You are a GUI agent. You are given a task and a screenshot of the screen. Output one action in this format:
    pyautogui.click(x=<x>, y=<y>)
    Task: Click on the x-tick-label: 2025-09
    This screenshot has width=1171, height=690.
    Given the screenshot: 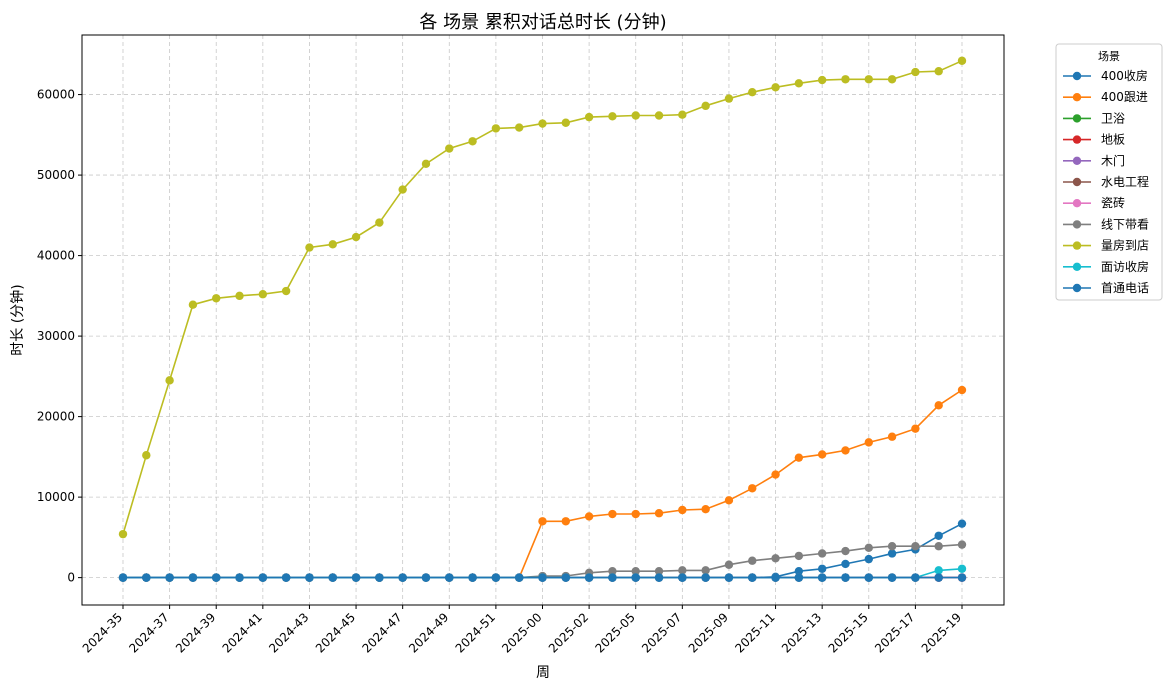 What is the action you would take?
    pyautogui.click(x=708, y=632)
    